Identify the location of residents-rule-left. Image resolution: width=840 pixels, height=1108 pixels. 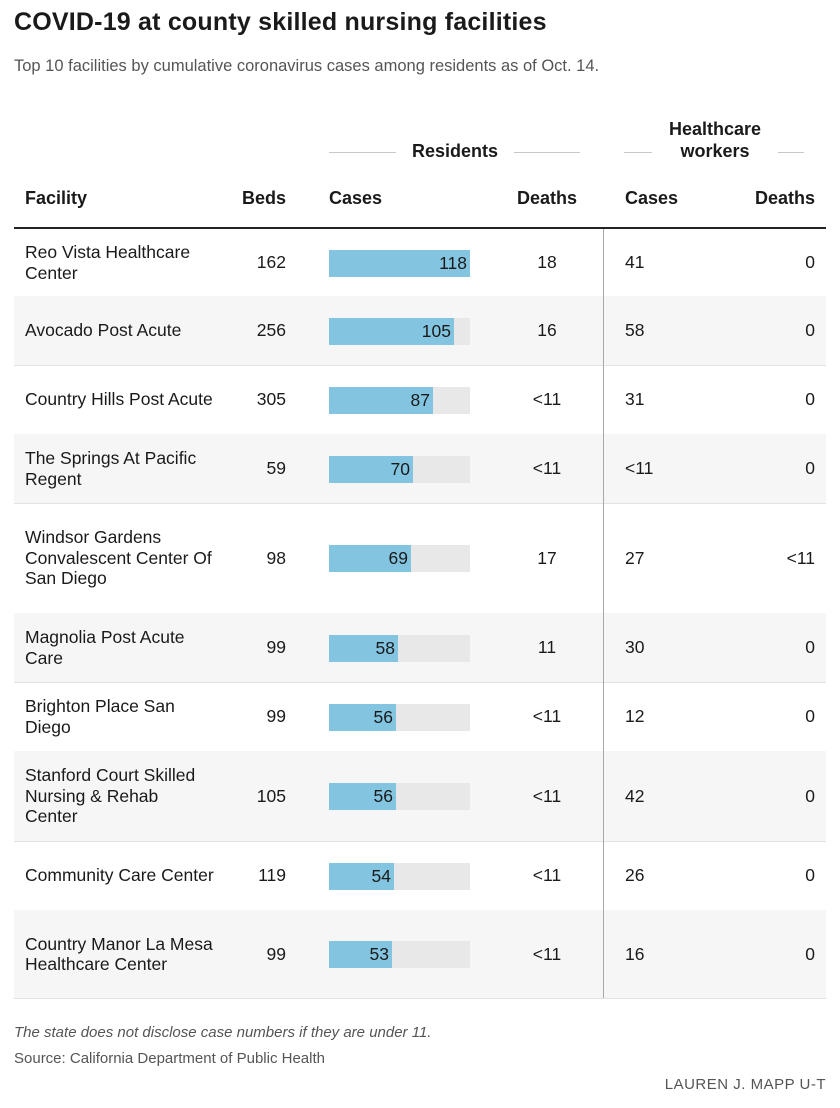
(362, 152).